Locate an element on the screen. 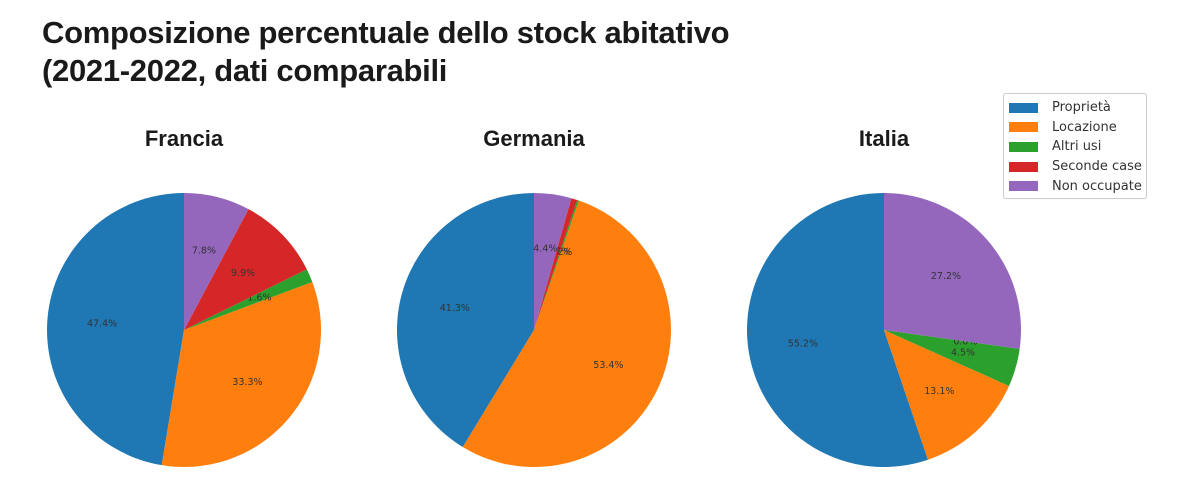 This screenshot has height=502, width=1200. legend-item-locazione: Locazione is located at coordinates (1075, 128).